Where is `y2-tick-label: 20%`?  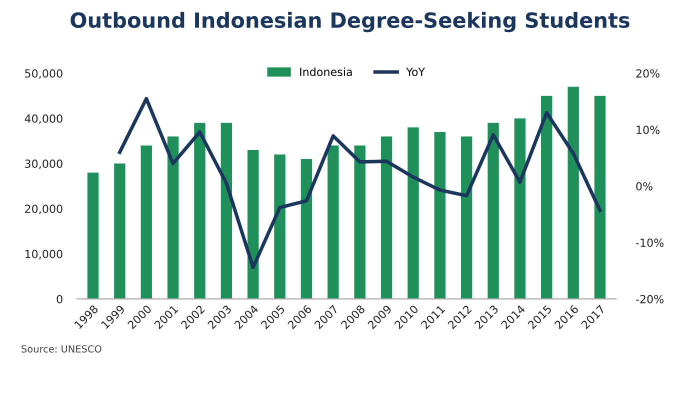
y2-tick-label: 20% is located at coordinates (648, 73).